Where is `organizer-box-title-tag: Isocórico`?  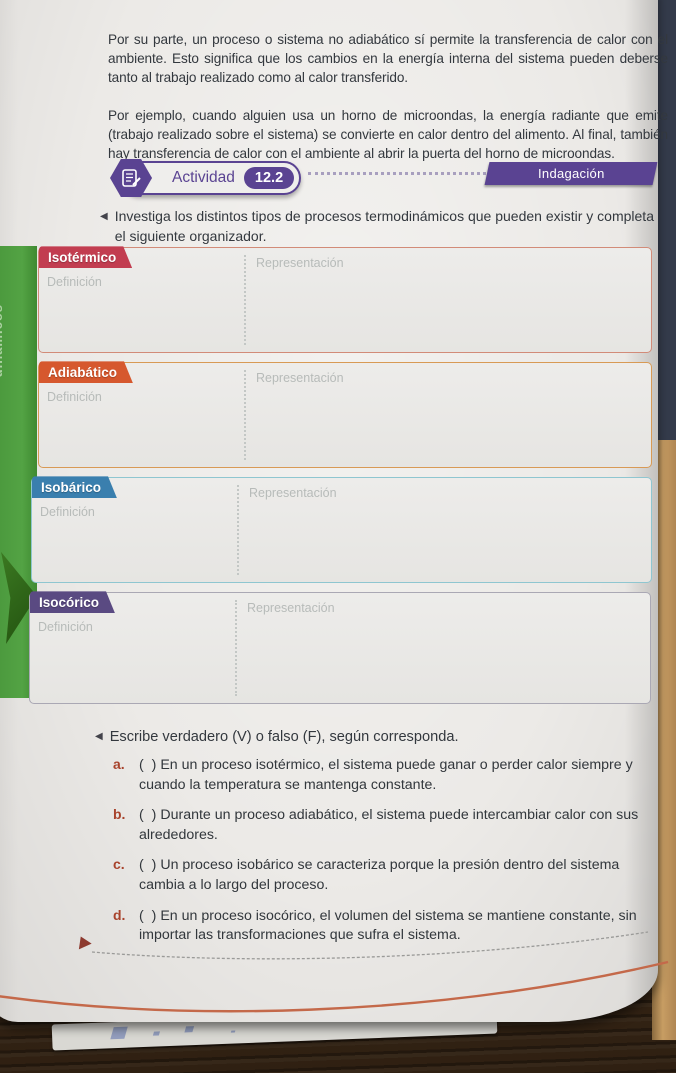 organizer-box-title-tag: Isocórico is located at coordinates (72, 602).